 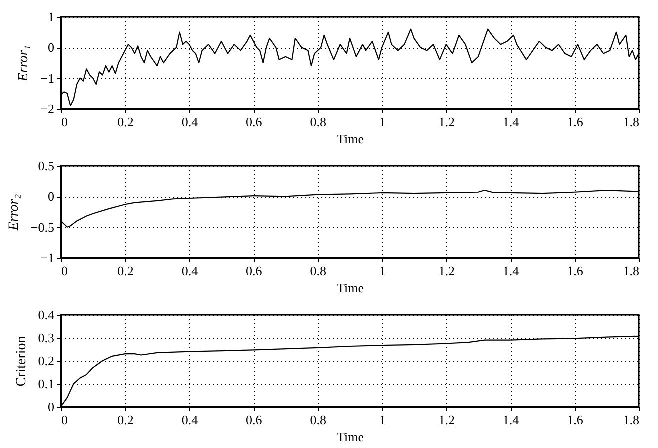 I want to click on y-tick-label: 0.1, so click(x=46, y=384).